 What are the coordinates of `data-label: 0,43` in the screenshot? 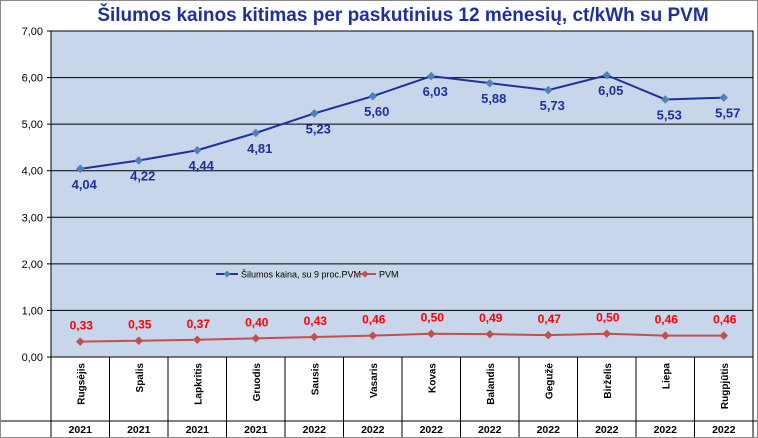 It's located at (316, 321).